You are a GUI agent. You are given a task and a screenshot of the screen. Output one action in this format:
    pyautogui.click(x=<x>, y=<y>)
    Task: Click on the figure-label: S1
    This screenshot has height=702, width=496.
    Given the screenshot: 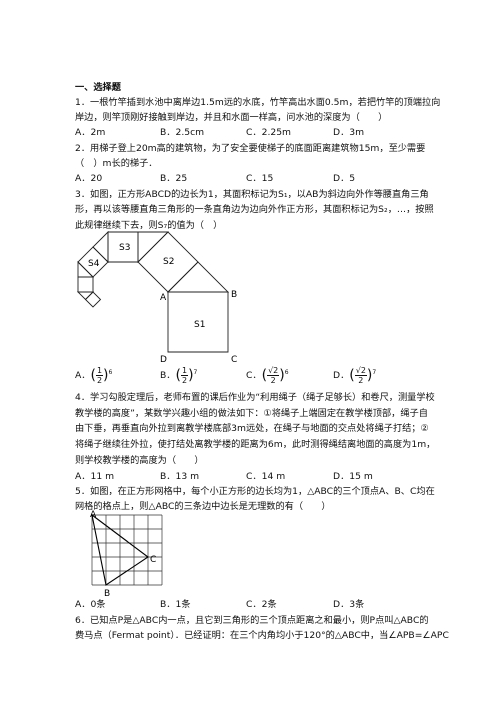 What is the action you would take?
    pyautogui.click(x=199, y=325)
    